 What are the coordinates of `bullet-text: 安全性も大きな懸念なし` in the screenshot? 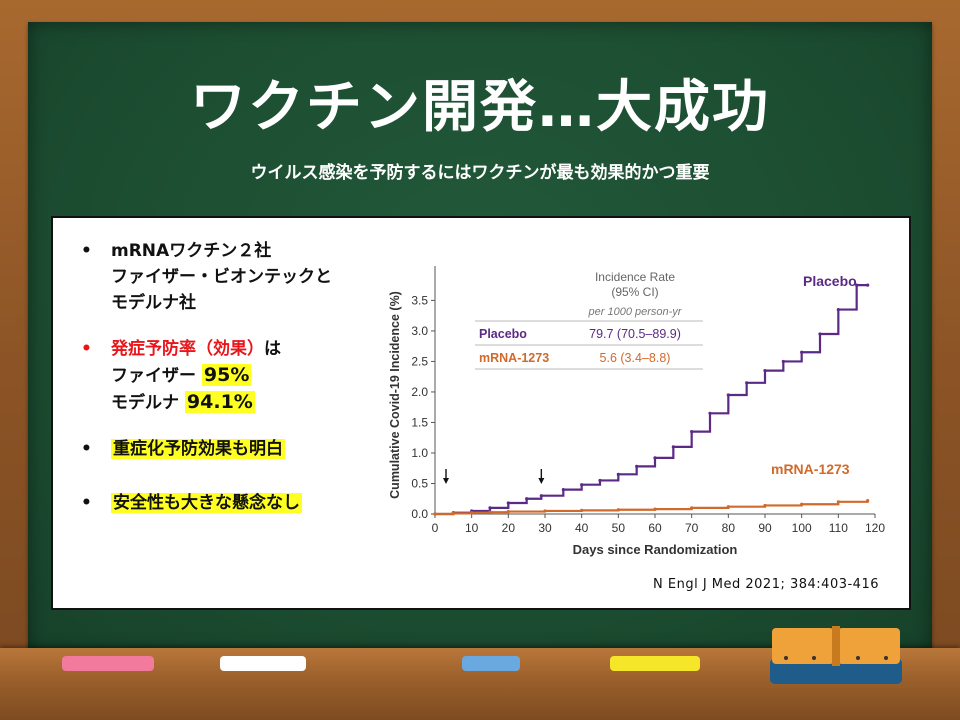 It's located at (206, 503).